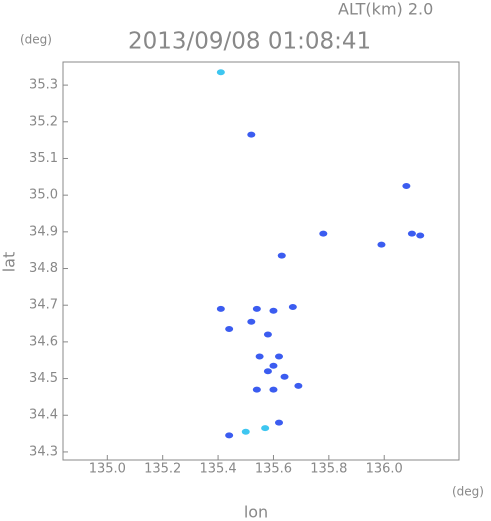 The height and width of the screenshot is (521, 491). I want to click on x-tick-label: 135.0, so click(107, 469).